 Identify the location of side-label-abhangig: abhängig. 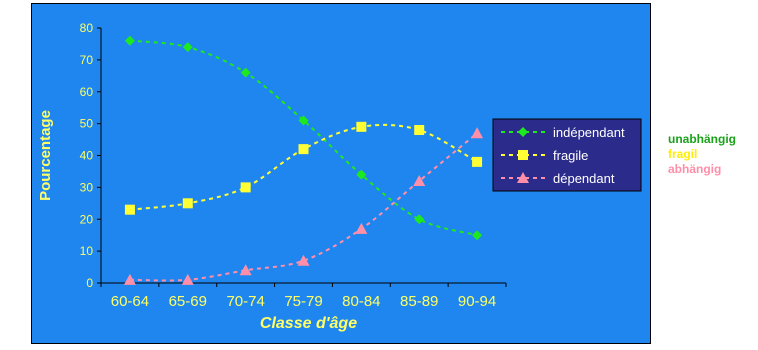
(695, 169).